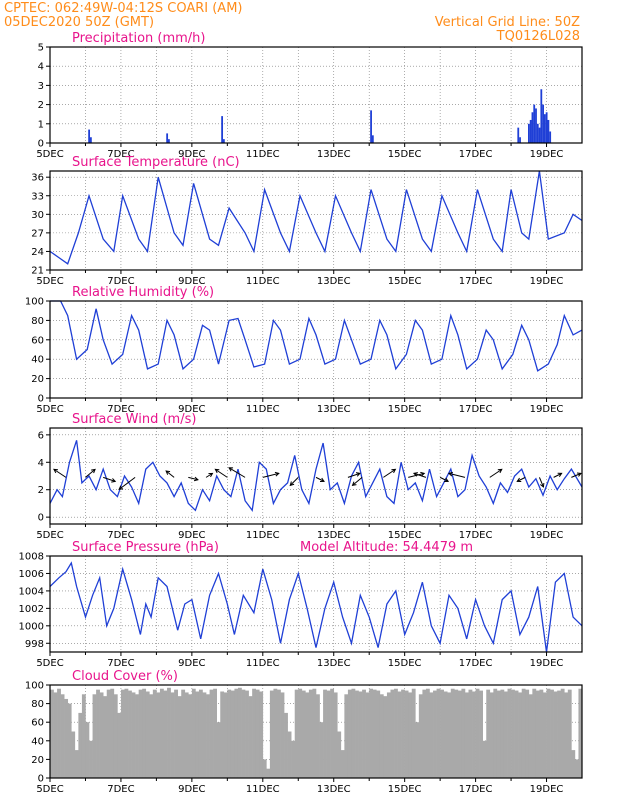 This screenshot has width=618, height=800. Describe the element at coordinates (138, 38) in the screenshot. I see `panel-title-precip: Precipitation (mm/h)` at that location.